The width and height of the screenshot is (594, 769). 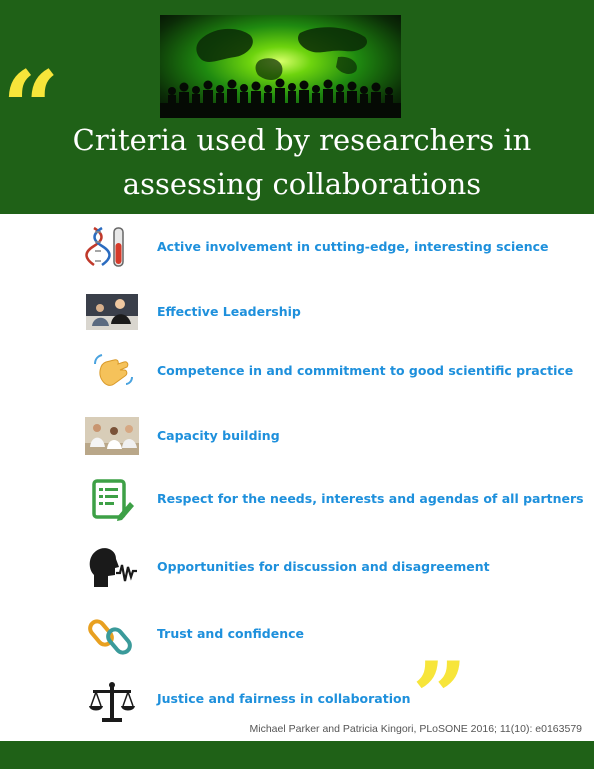 I want to click on dna-test-tube-icon, so click(x=112, y=247).